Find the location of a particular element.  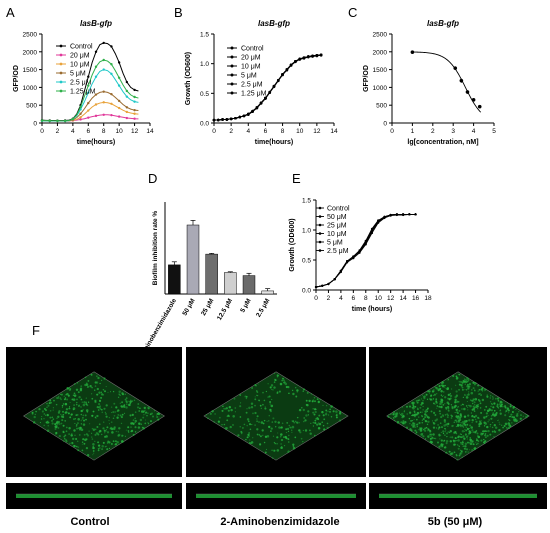

chart-b-xtick-label: 14 is located at coordinates (334, 131).